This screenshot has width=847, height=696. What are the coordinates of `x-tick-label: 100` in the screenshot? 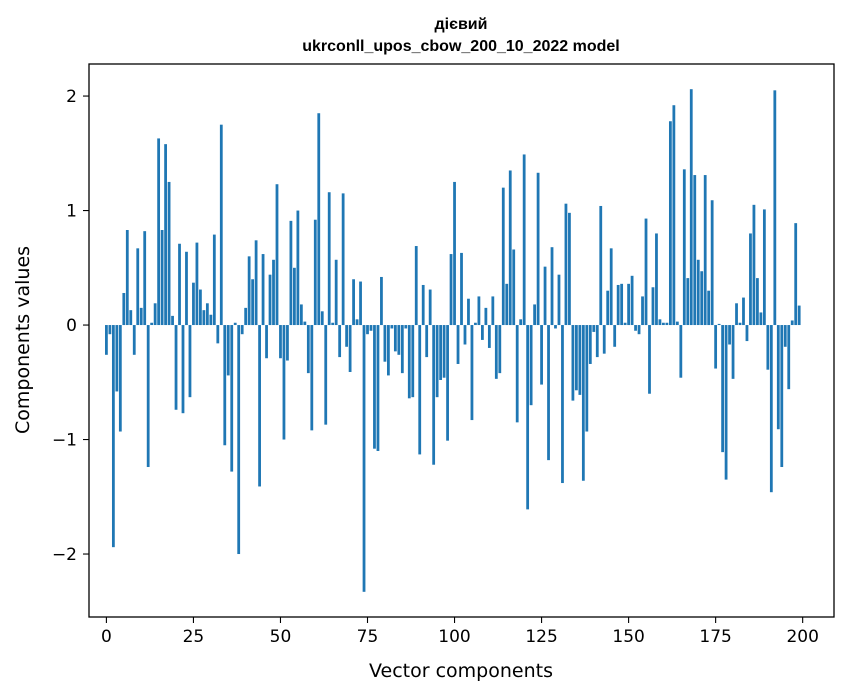 It's located at (454, 637).